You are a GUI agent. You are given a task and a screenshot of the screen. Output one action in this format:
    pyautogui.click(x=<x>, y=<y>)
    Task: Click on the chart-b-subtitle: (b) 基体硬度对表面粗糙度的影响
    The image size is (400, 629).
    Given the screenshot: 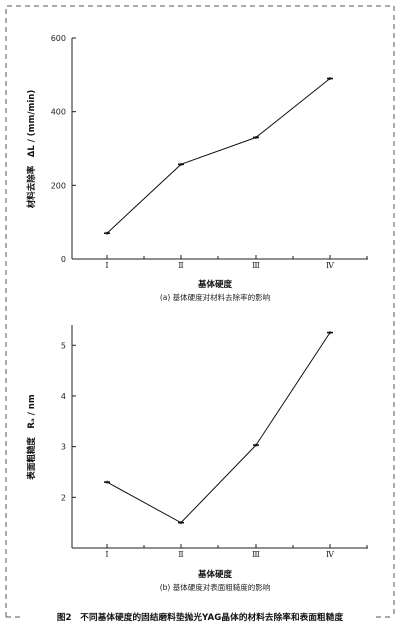 What is the action you would take?
    pyautogui.click(x=215, y=587)
    